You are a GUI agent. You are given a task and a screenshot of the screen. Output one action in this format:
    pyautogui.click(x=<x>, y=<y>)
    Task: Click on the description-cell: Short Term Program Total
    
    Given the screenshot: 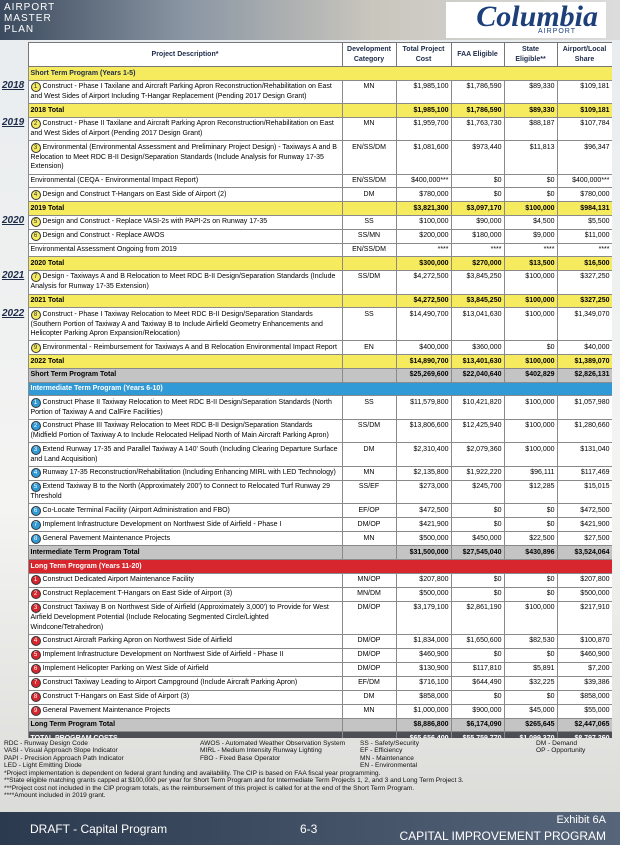 What is the action you would take?
    pyautogui.click(x=185, y=375)
    